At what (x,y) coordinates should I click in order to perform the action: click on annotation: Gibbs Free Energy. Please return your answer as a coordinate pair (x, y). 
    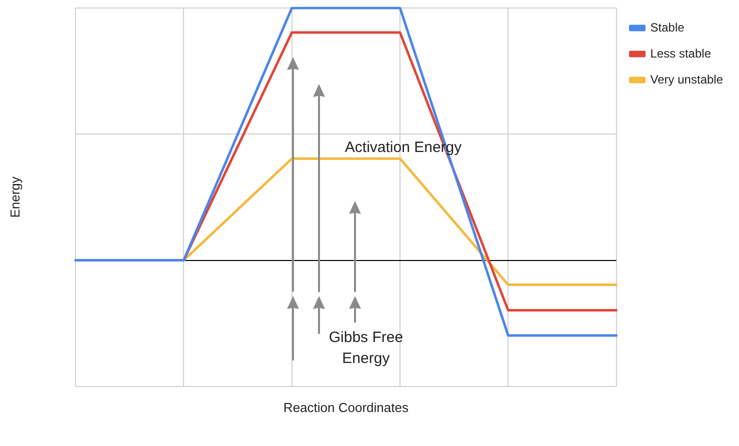
    Looking at the image, I should click on (366, 348).